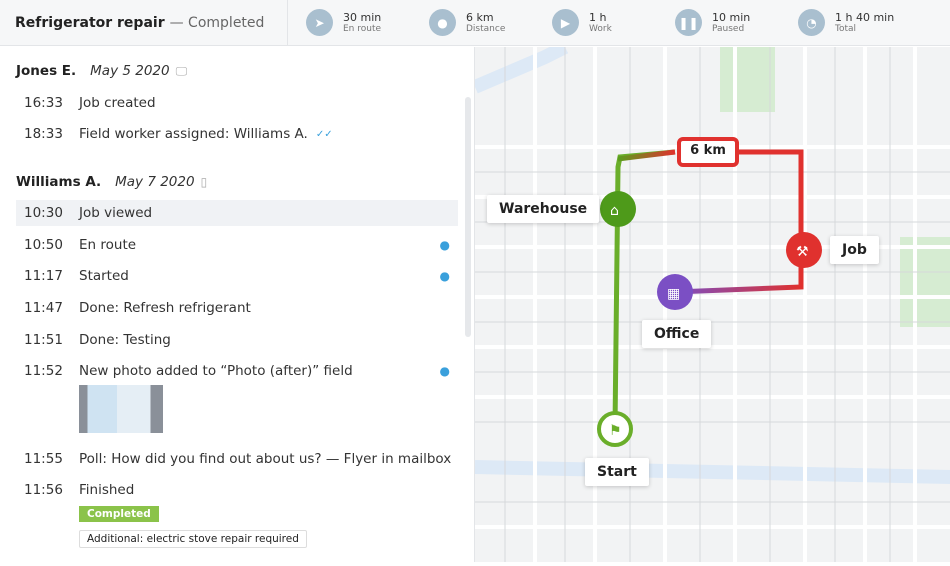  Describe the element at coordinates (90, 22) in the screenshot. I see `job-name: Refrigerator repair` at that location.